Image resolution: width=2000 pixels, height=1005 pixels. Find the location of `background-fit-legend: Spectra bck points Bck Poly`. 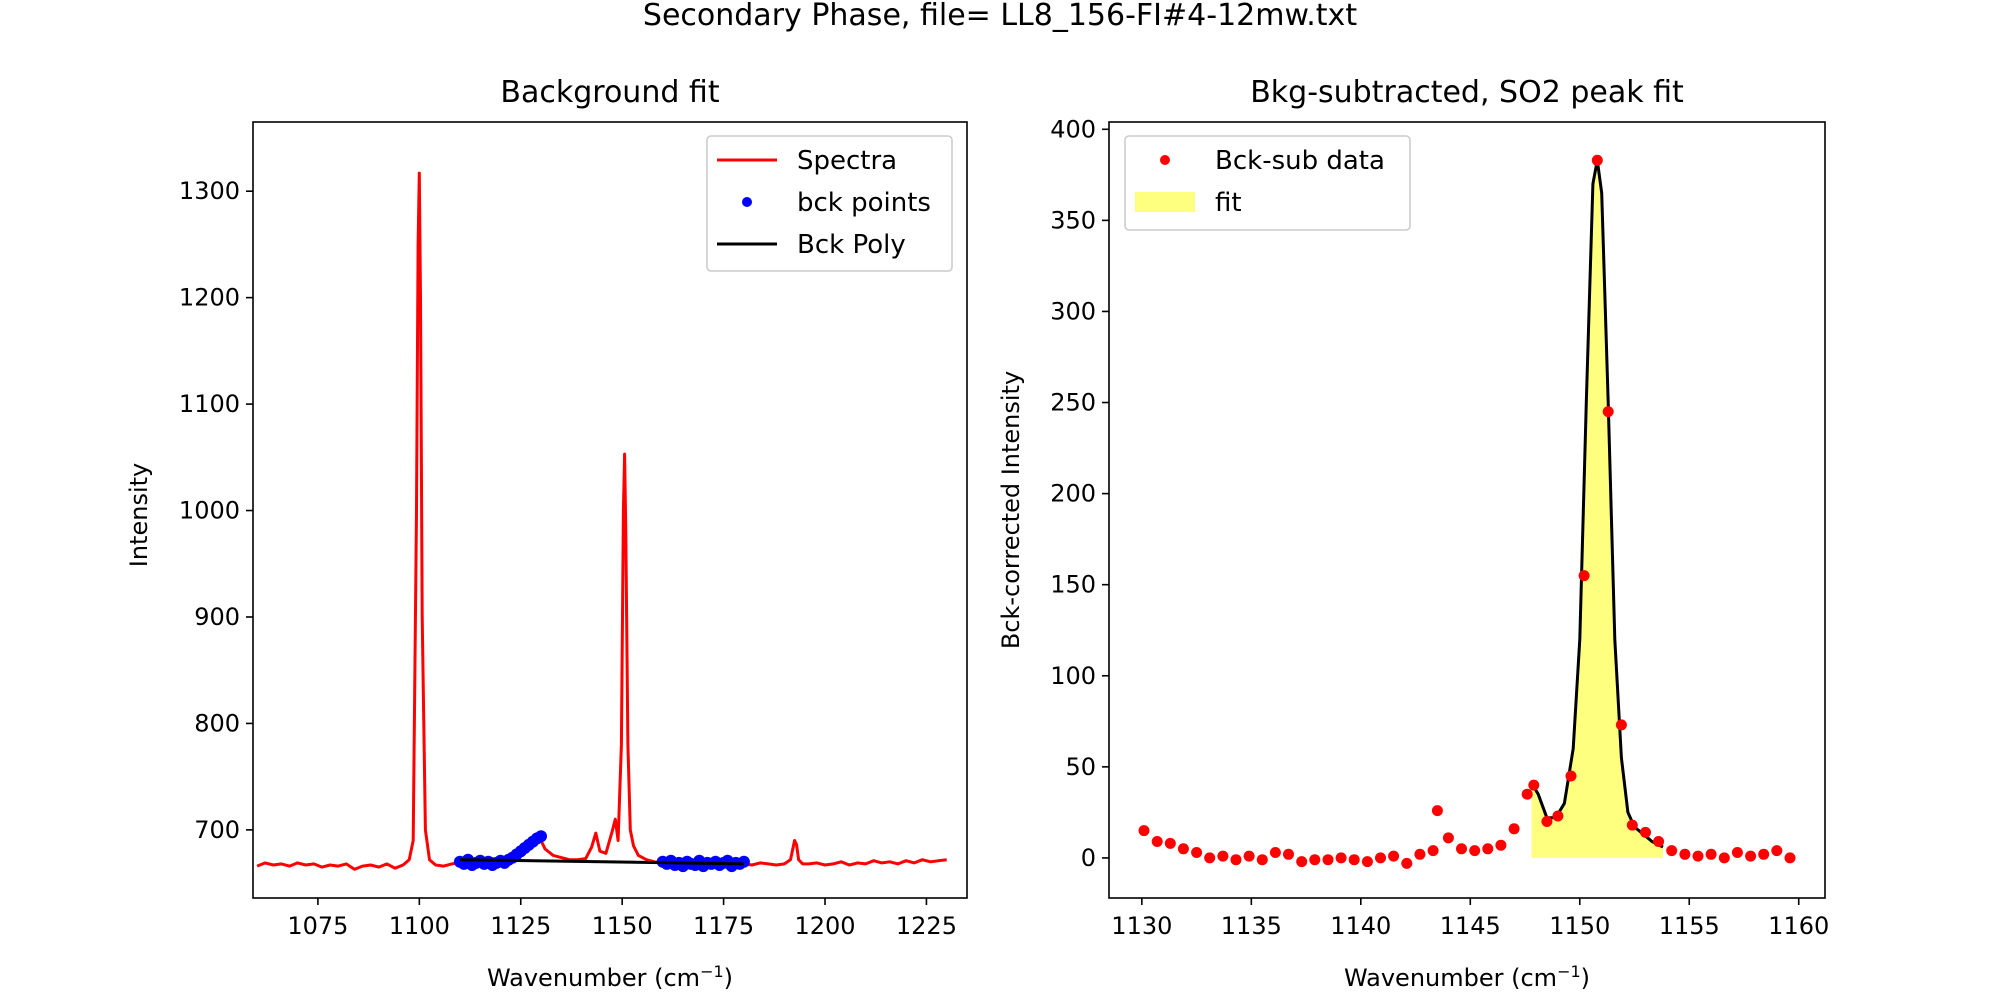

background-fit-legend: Spectra bck points Bck Poly is located at coordinates (829, 203).